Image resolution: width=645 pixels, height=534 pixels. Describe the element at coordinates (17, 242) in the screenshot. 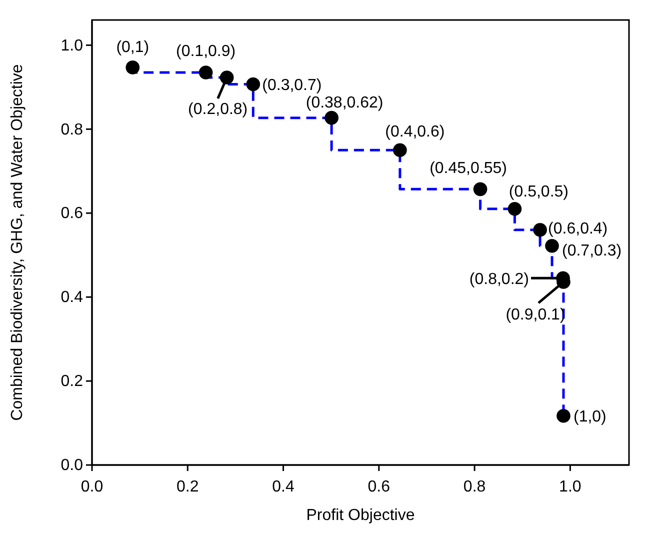

I see `y-axis-title: Combined Biodiversity, GHG, and Water Objective` at that location.